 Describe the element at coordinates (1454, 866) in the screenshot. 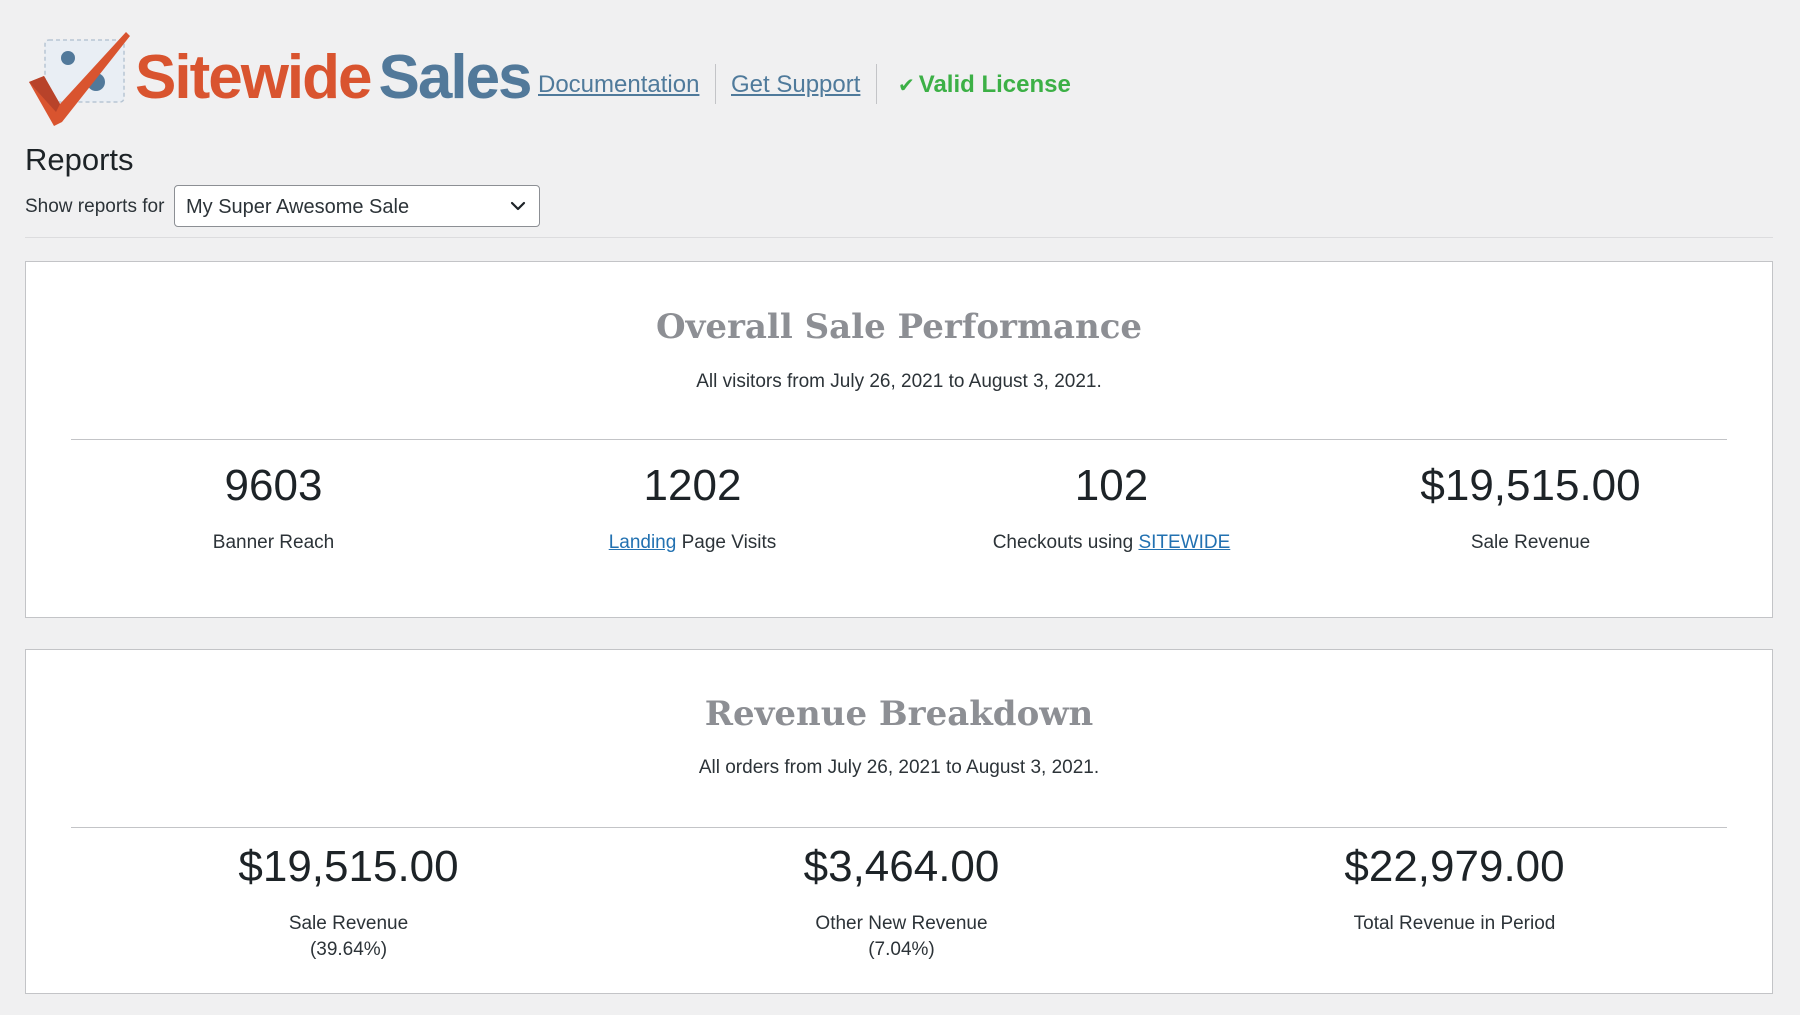

I see `stat-value: $22,979.00` at that location.